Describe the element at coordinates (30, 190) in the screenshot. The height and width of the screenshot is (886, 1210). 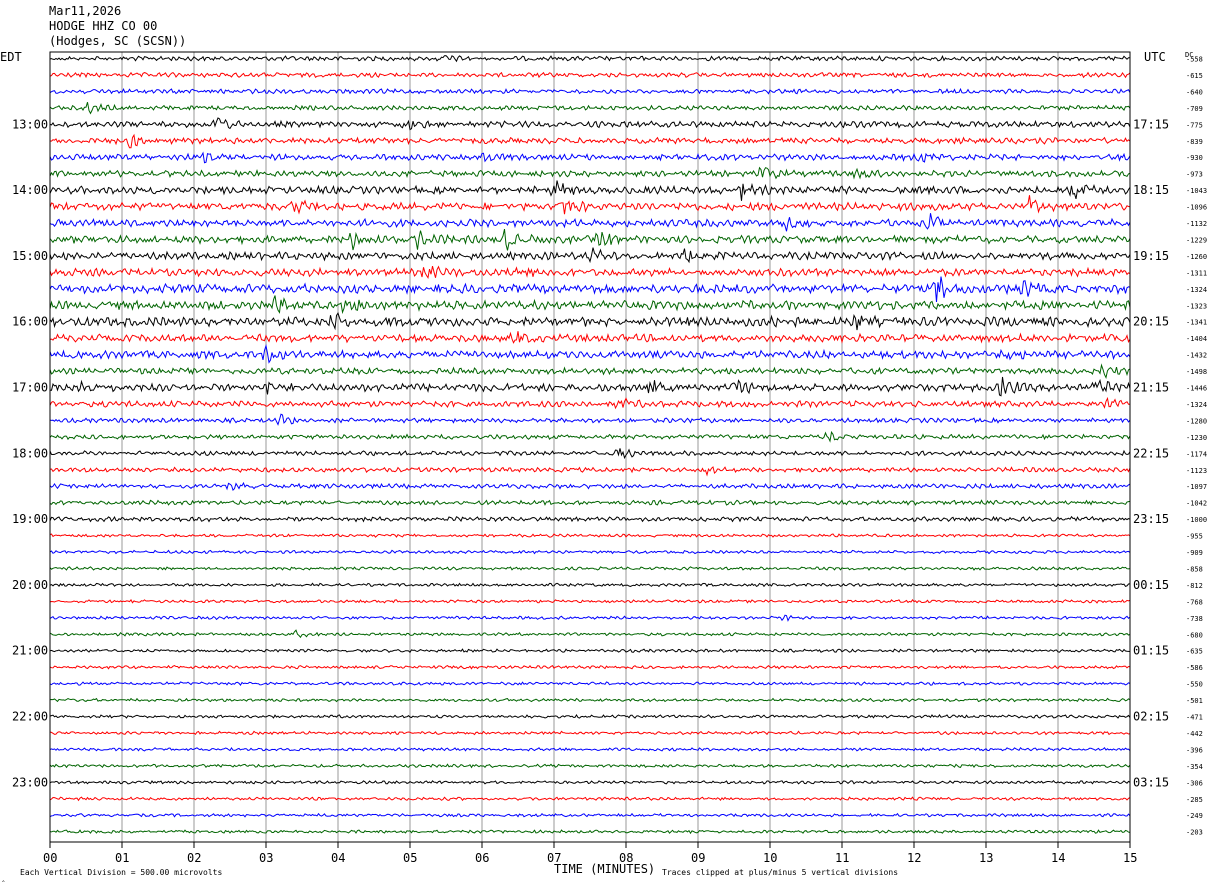
I see `edt-hour-label-1: 14:00` at that location.